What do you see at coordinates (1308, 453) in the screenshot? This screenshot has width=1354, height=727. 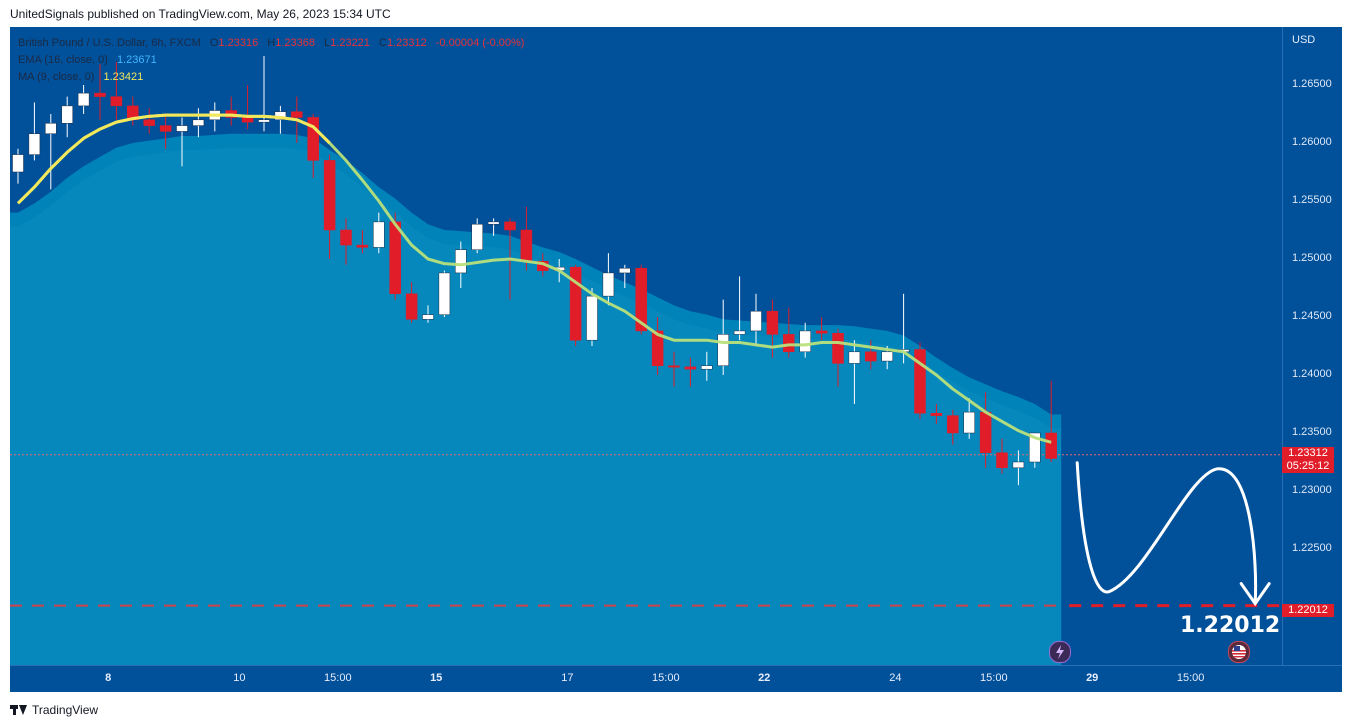 I see `last-price-value: 1.23312` at bounding box center [1308, 453].